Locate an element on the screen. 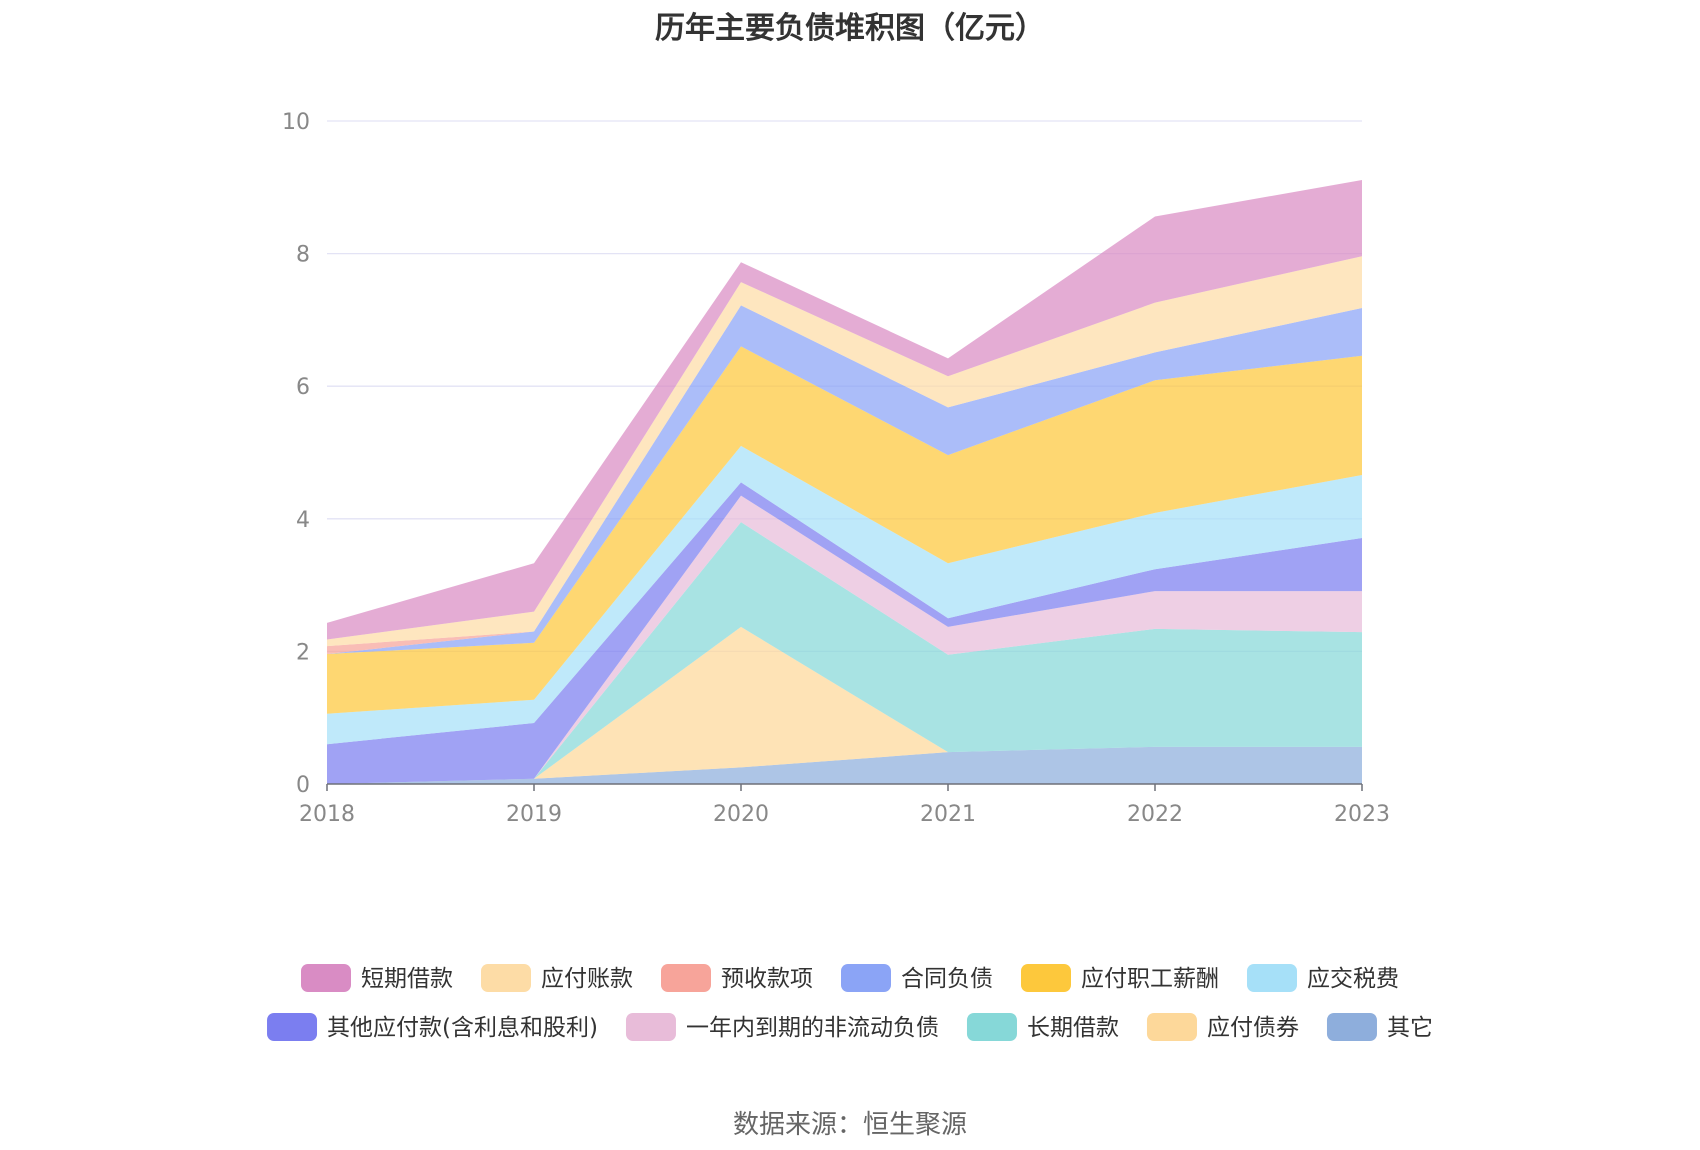  legend-label: 应付职工薪酬 is located at coordinates (1150, 979).